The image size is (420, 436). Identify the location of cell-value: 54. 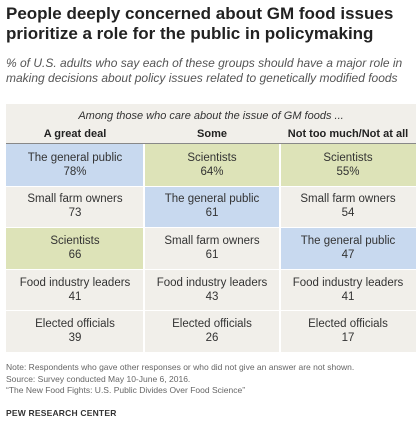
(348, 213).